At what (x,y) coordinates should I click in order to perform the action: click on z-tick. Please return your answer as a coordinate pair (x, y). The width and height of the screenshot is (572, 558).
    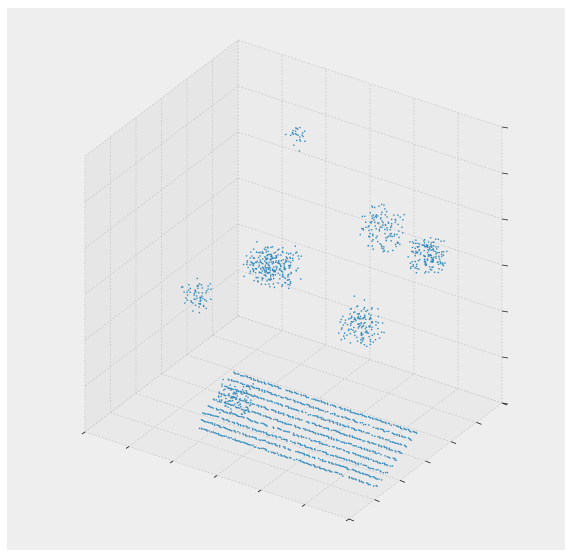
    Looking at the image, I should click on (505, 311).